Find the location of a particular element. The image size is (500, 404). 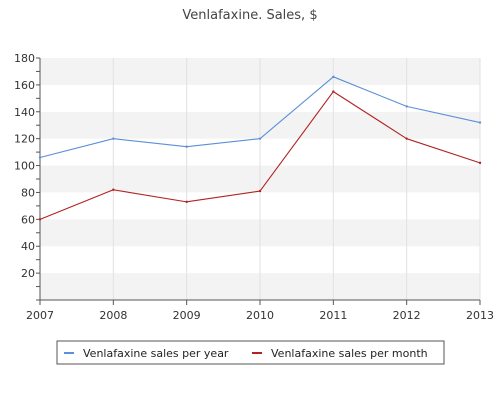

chart-title: Venlafaxine. Sales, $ is located at coordinates (249, 15).